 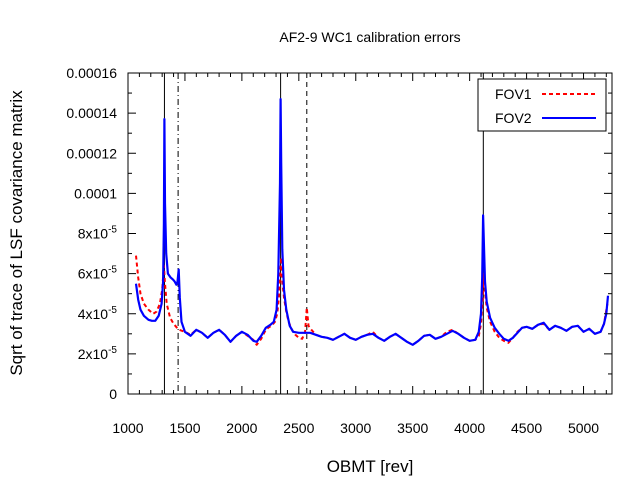 I want to click on y-tick-label: 8x10⁻⁵, so click(x=98, y=233).